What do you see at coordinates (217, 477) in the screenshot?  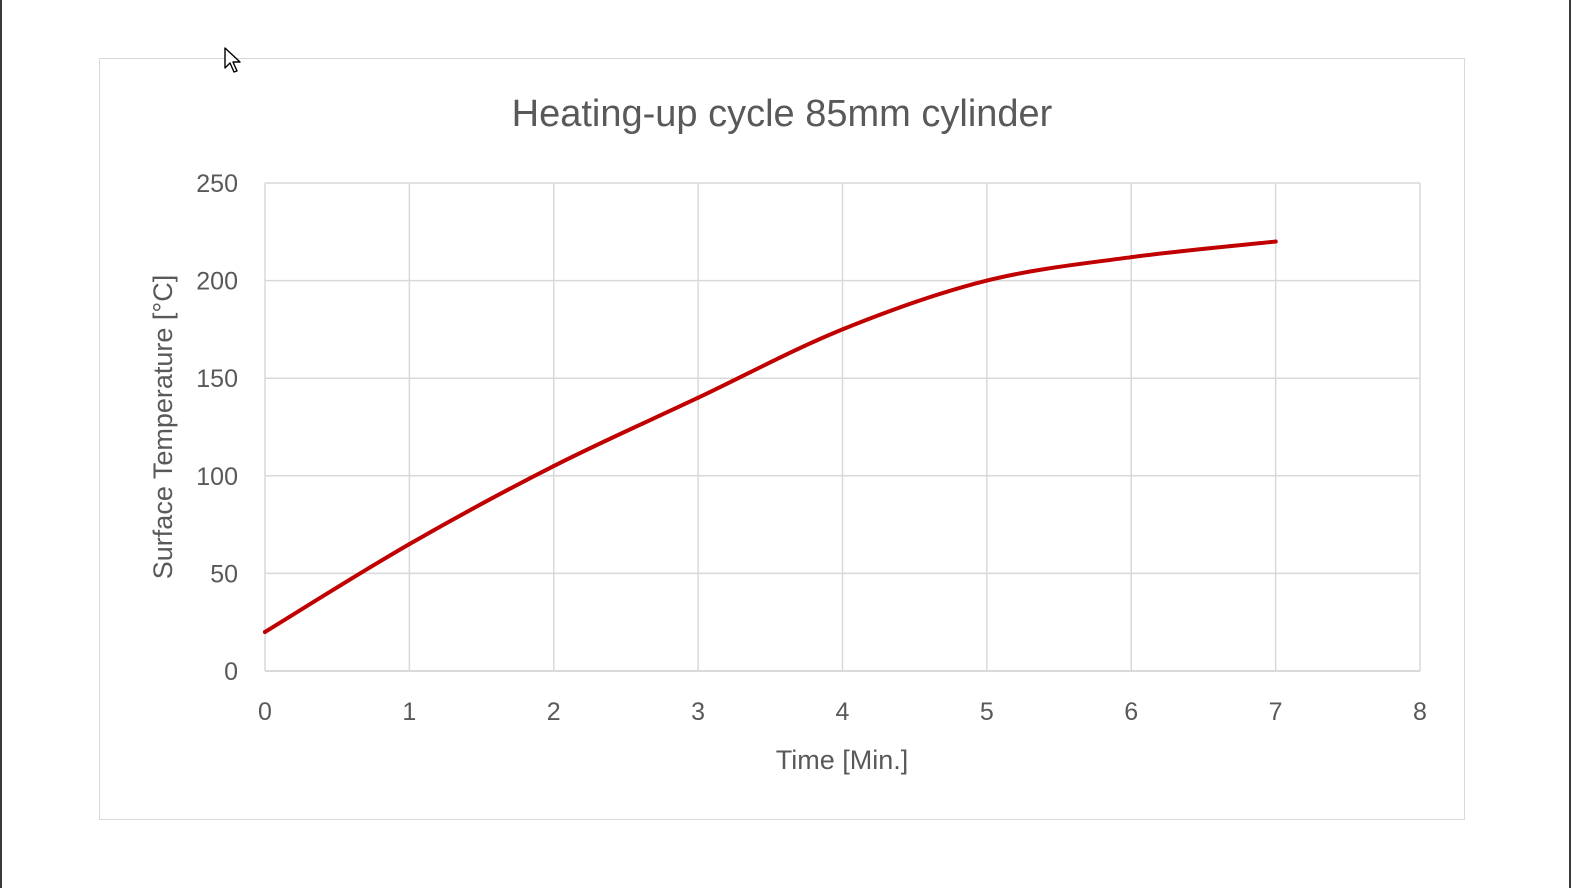 I see `y-tick-label-100: 100` at bounding box center [217, 477].